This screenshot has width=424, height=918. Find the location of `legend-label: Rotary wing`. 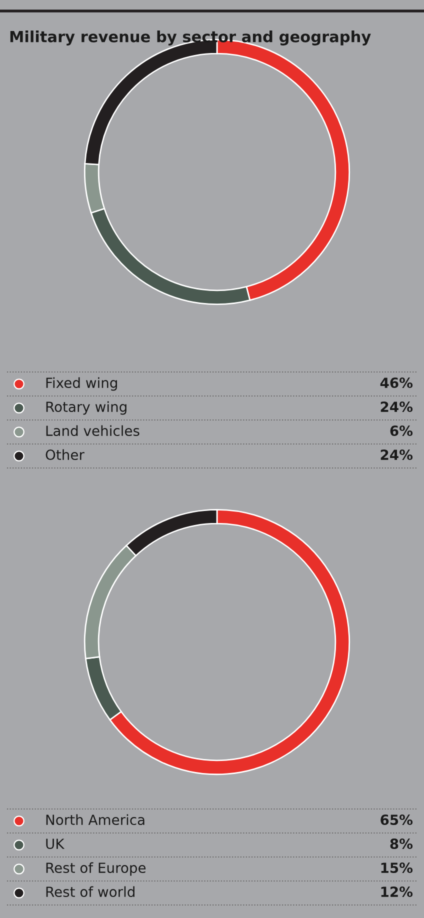

legend-label: Rotary wing is located at coordinates (86, 408).